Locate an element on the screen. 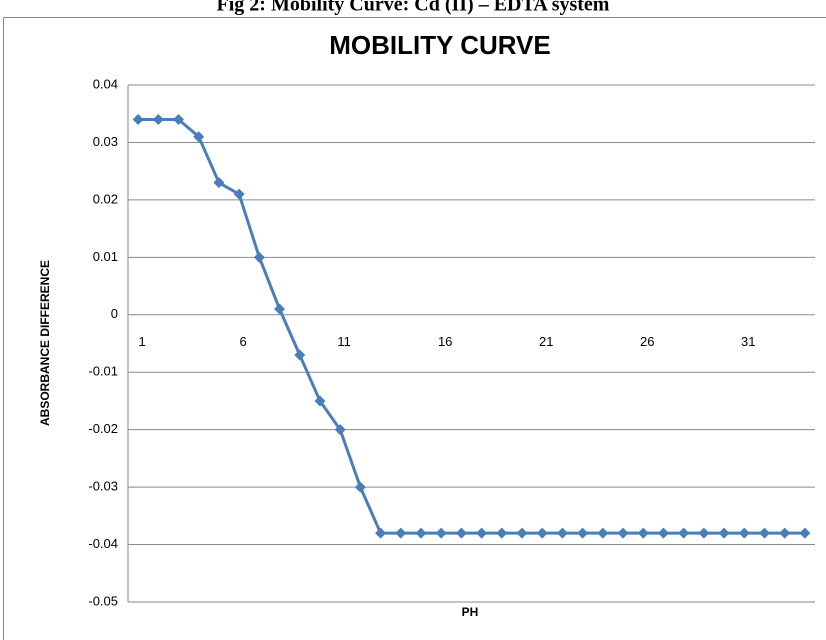  y-tick-label: -0.01 is located at coordinates (103, 371).